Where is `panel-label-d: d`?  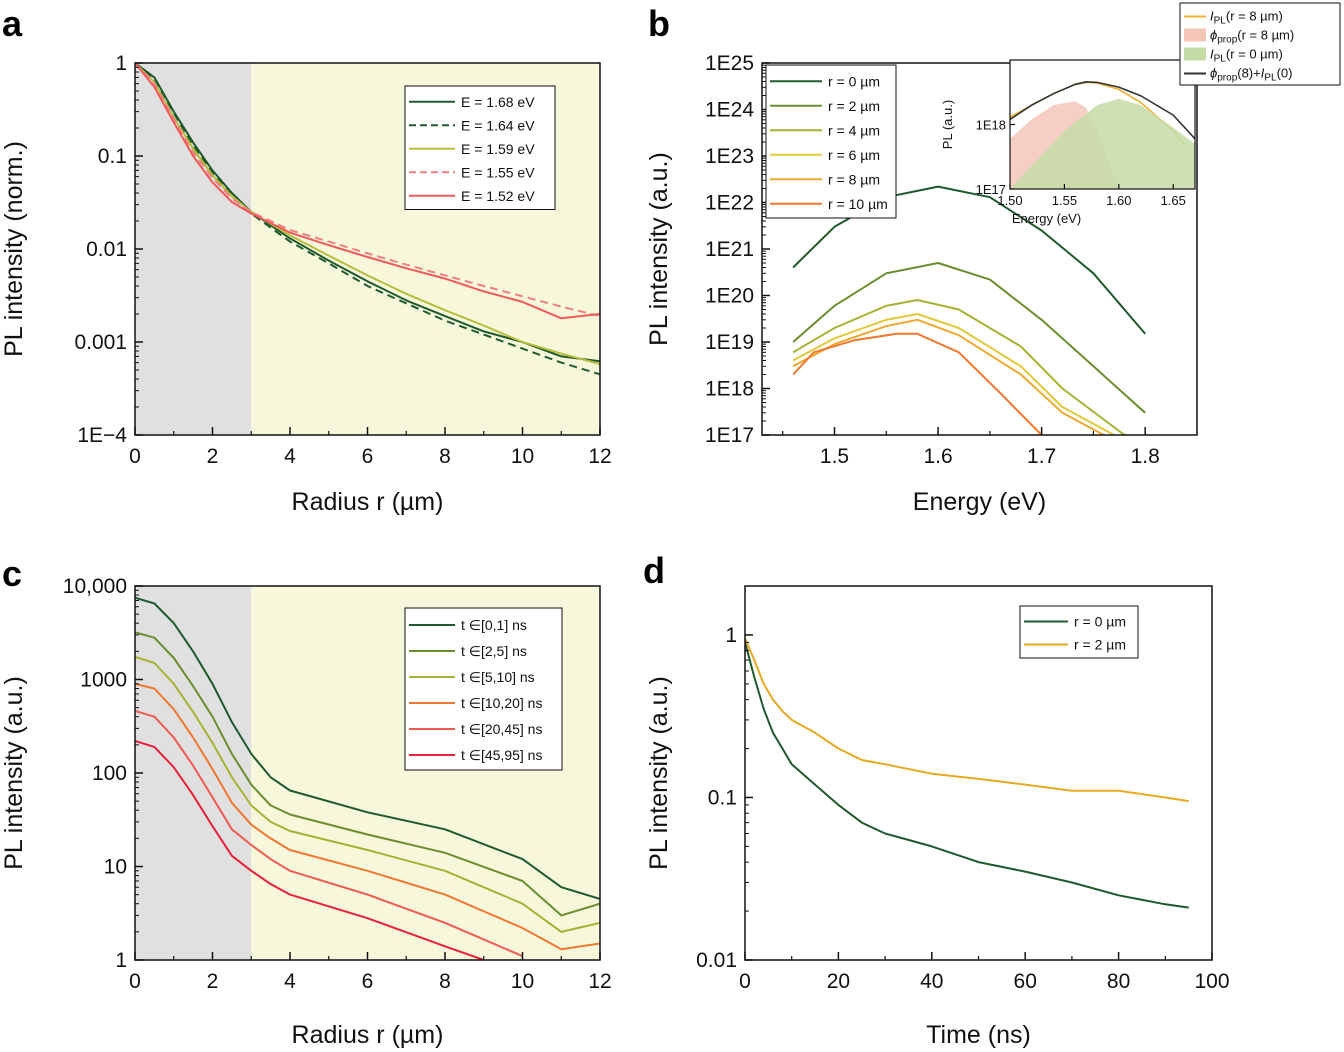 panel-label-d: d is located at coordinates (654, 570).